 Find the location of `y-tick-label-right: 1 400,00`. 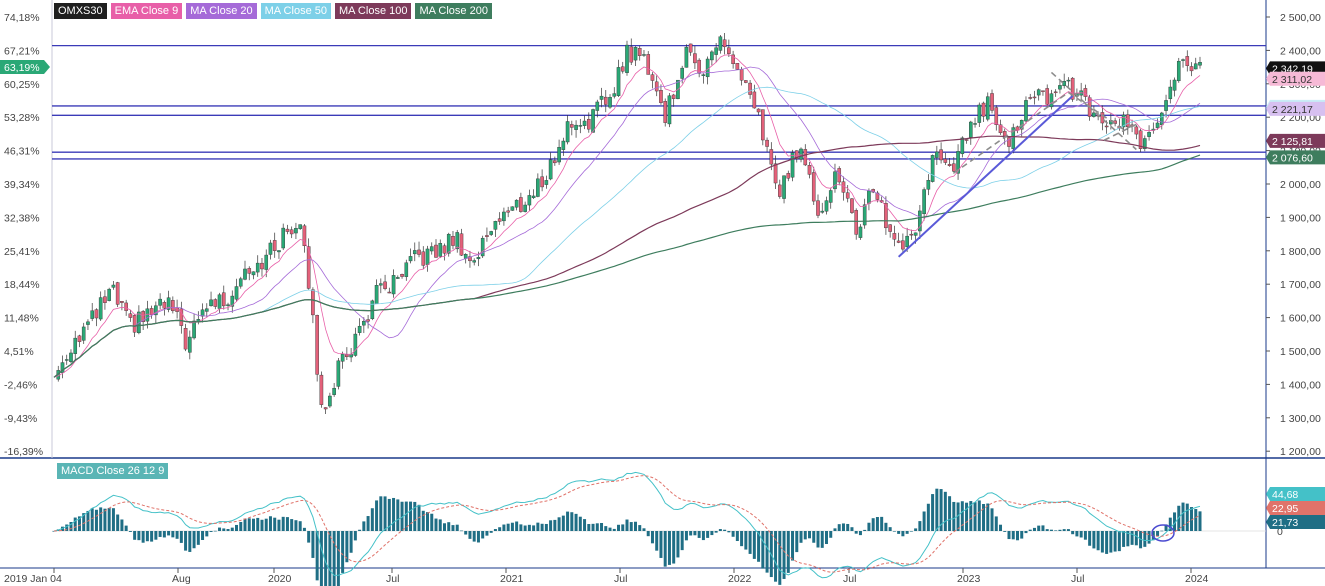

y-tick-label-right: 1 400,00 is located at coordinates (1300, 385).